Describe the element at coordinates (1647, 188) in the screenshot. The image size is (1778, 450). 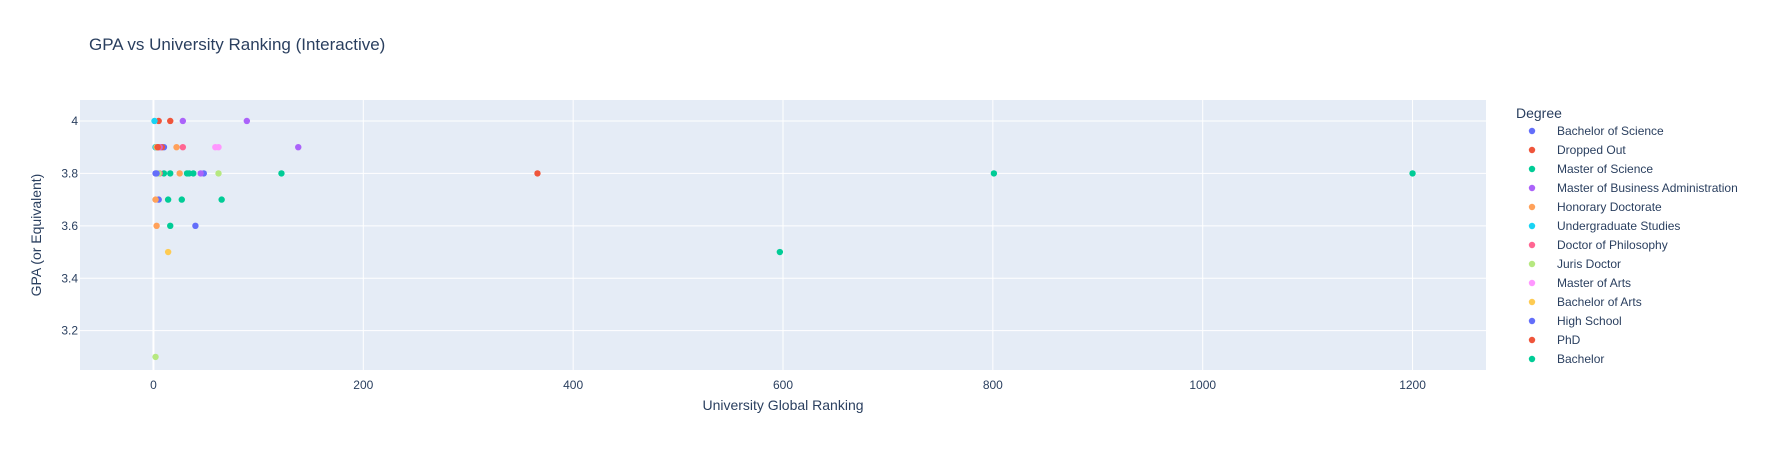
I see `legend-label: Master of Business Administration` at that location.